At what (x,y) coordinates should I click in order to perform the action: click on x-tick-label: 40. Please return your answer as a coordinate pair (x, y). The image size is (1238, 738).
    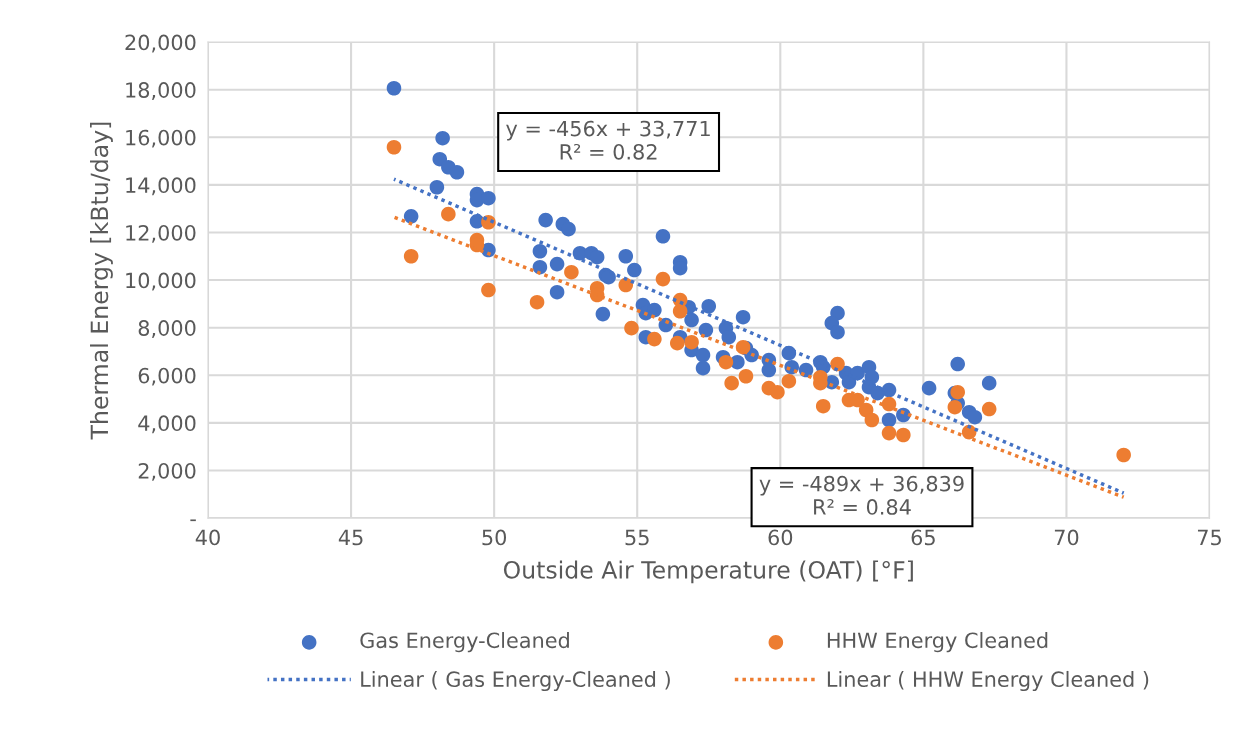
    Looking at the image, I should click on (207, 537).